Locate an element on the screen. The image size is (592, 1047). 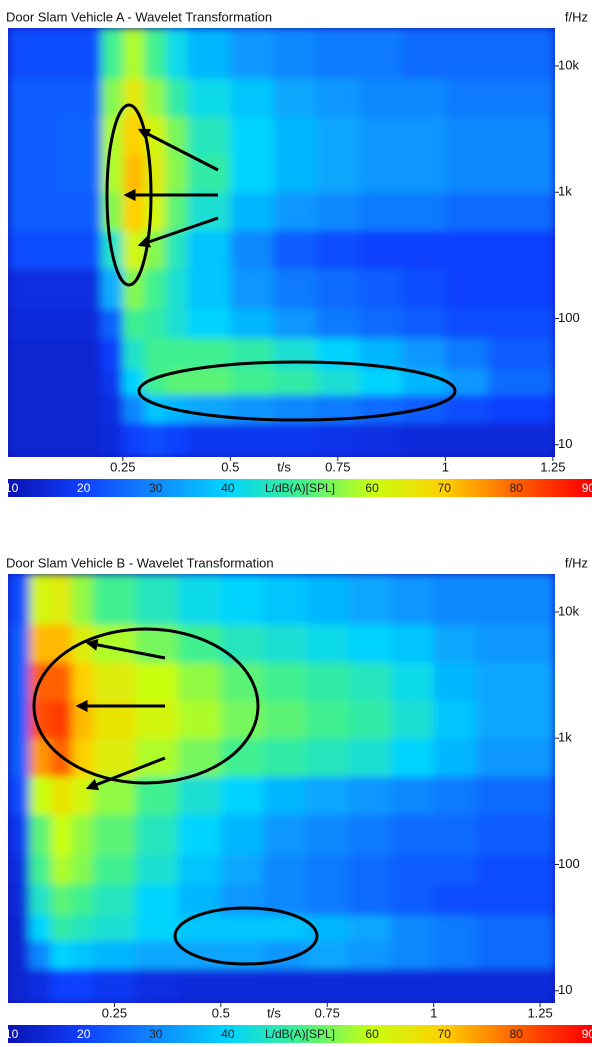
colorbar-tick-label: 80 is located at coordinates (517, 488).